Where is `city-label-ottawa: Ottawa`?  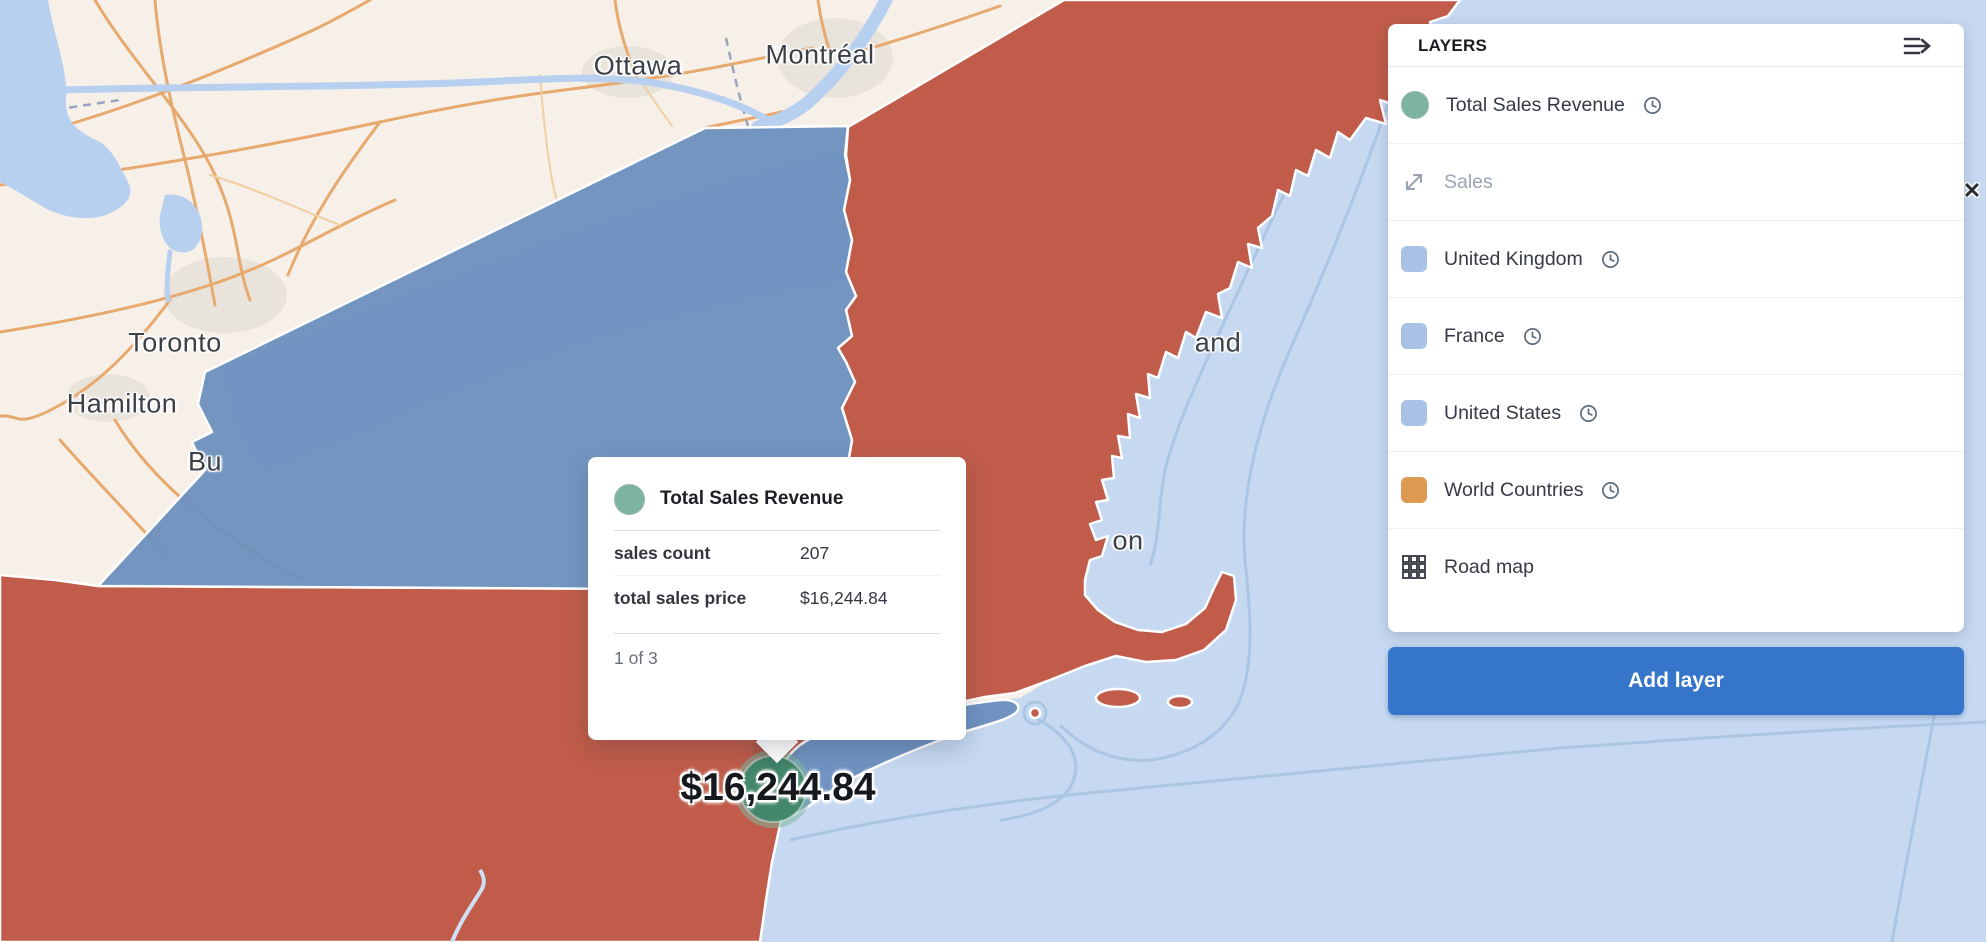
city-label-ottawa: Ottawa is located at coordinates (638, 65).